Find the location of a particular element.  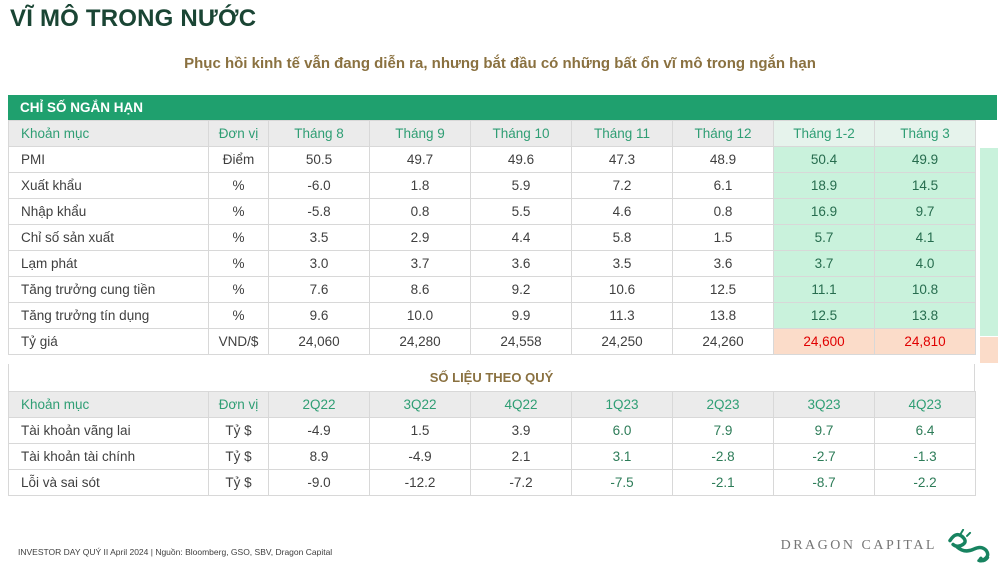

page-title: VĨ MÔ TRONG NƯỚC is located at coordinates (133, 18).